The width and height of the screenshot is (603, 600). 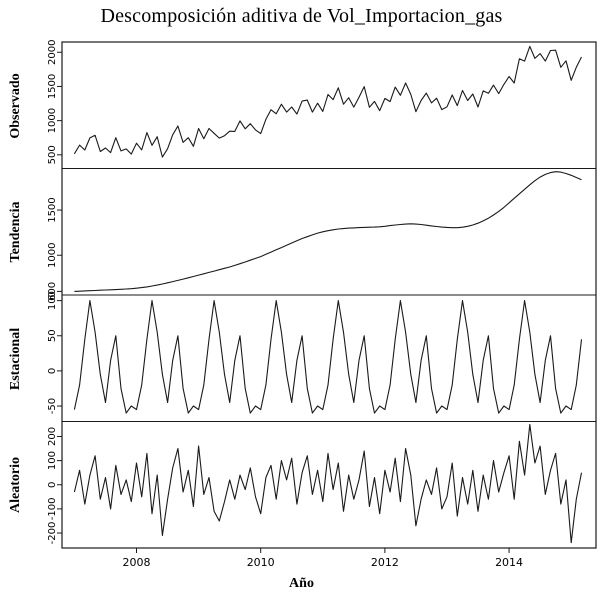 What do you see at coordinates (52, 509) in the screenshot?
I see `y-tick-label: -100` at bounding box center [52, 509].